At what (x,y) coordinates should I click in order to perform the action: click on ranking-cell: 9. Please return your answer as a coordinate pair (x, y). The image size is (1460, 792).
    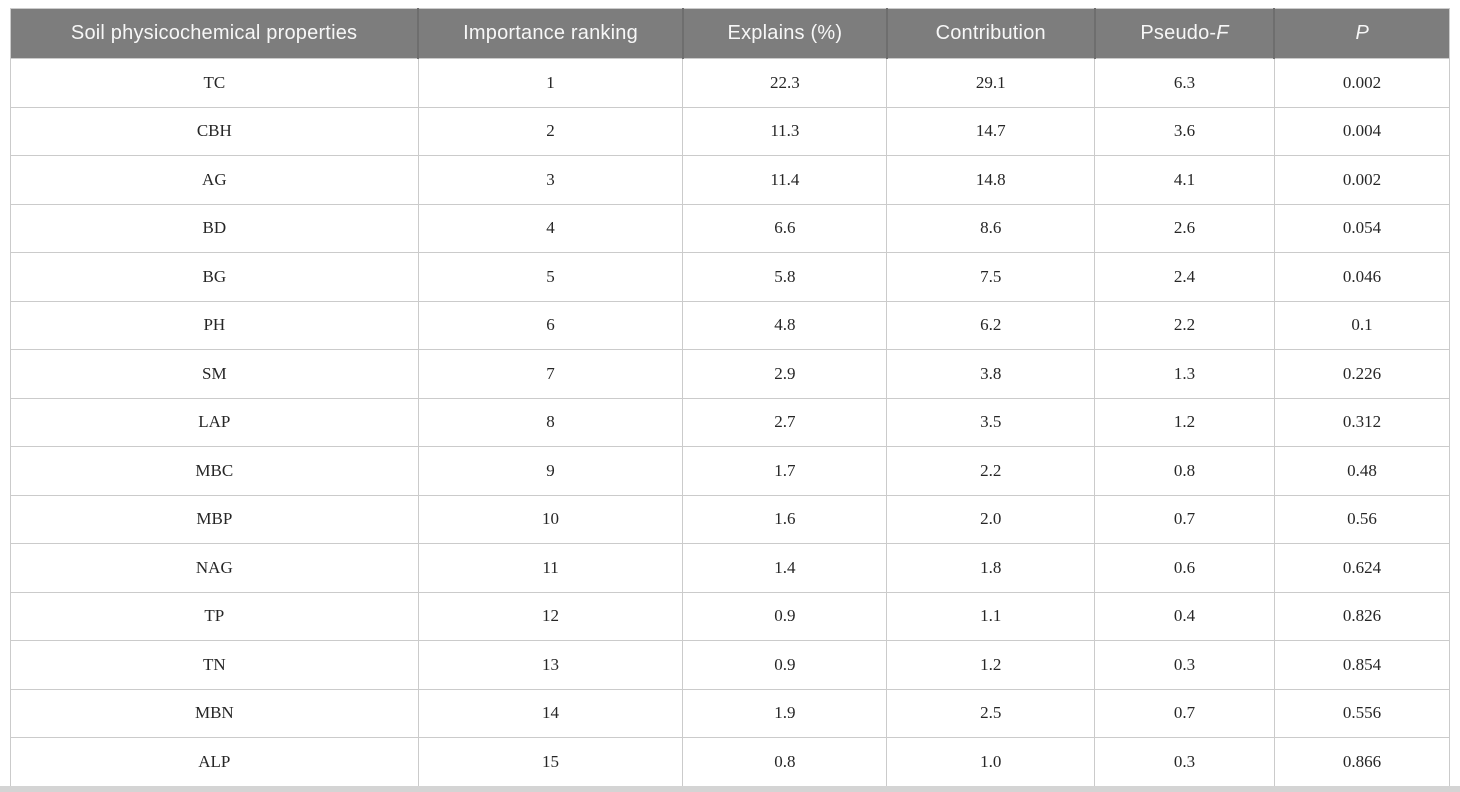
    Looking at the image, I should click on (550, 470).